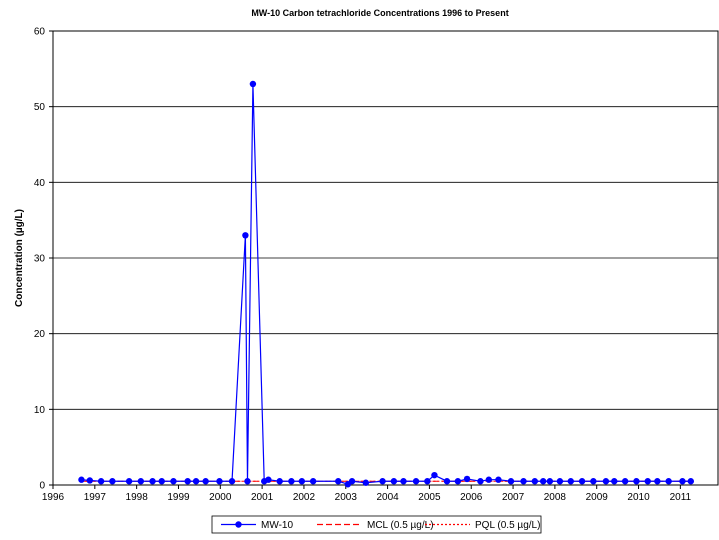  I want to click on y-tick-label: 20, so click(40, 334).